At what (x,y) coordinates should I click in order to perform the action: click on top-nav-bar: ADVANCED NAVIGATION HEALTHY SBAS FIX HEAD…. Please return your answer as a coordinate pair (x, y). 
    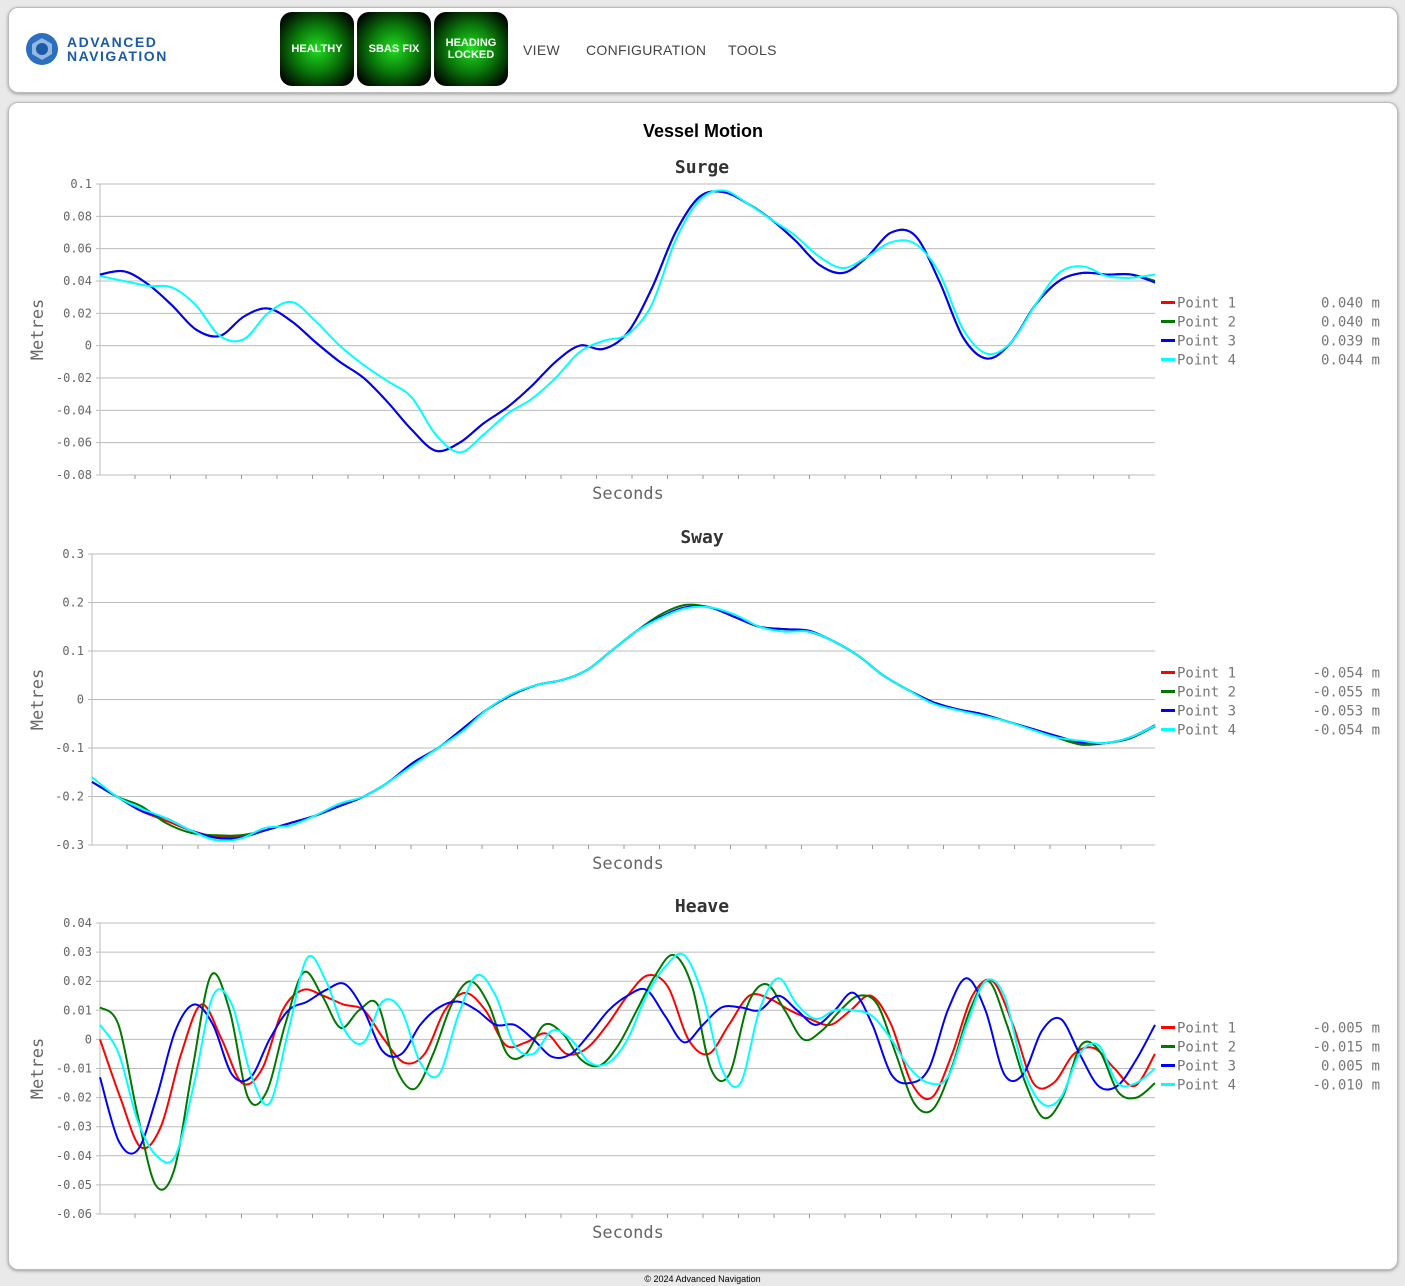
    Looking at the image, I should click on (703, 50).